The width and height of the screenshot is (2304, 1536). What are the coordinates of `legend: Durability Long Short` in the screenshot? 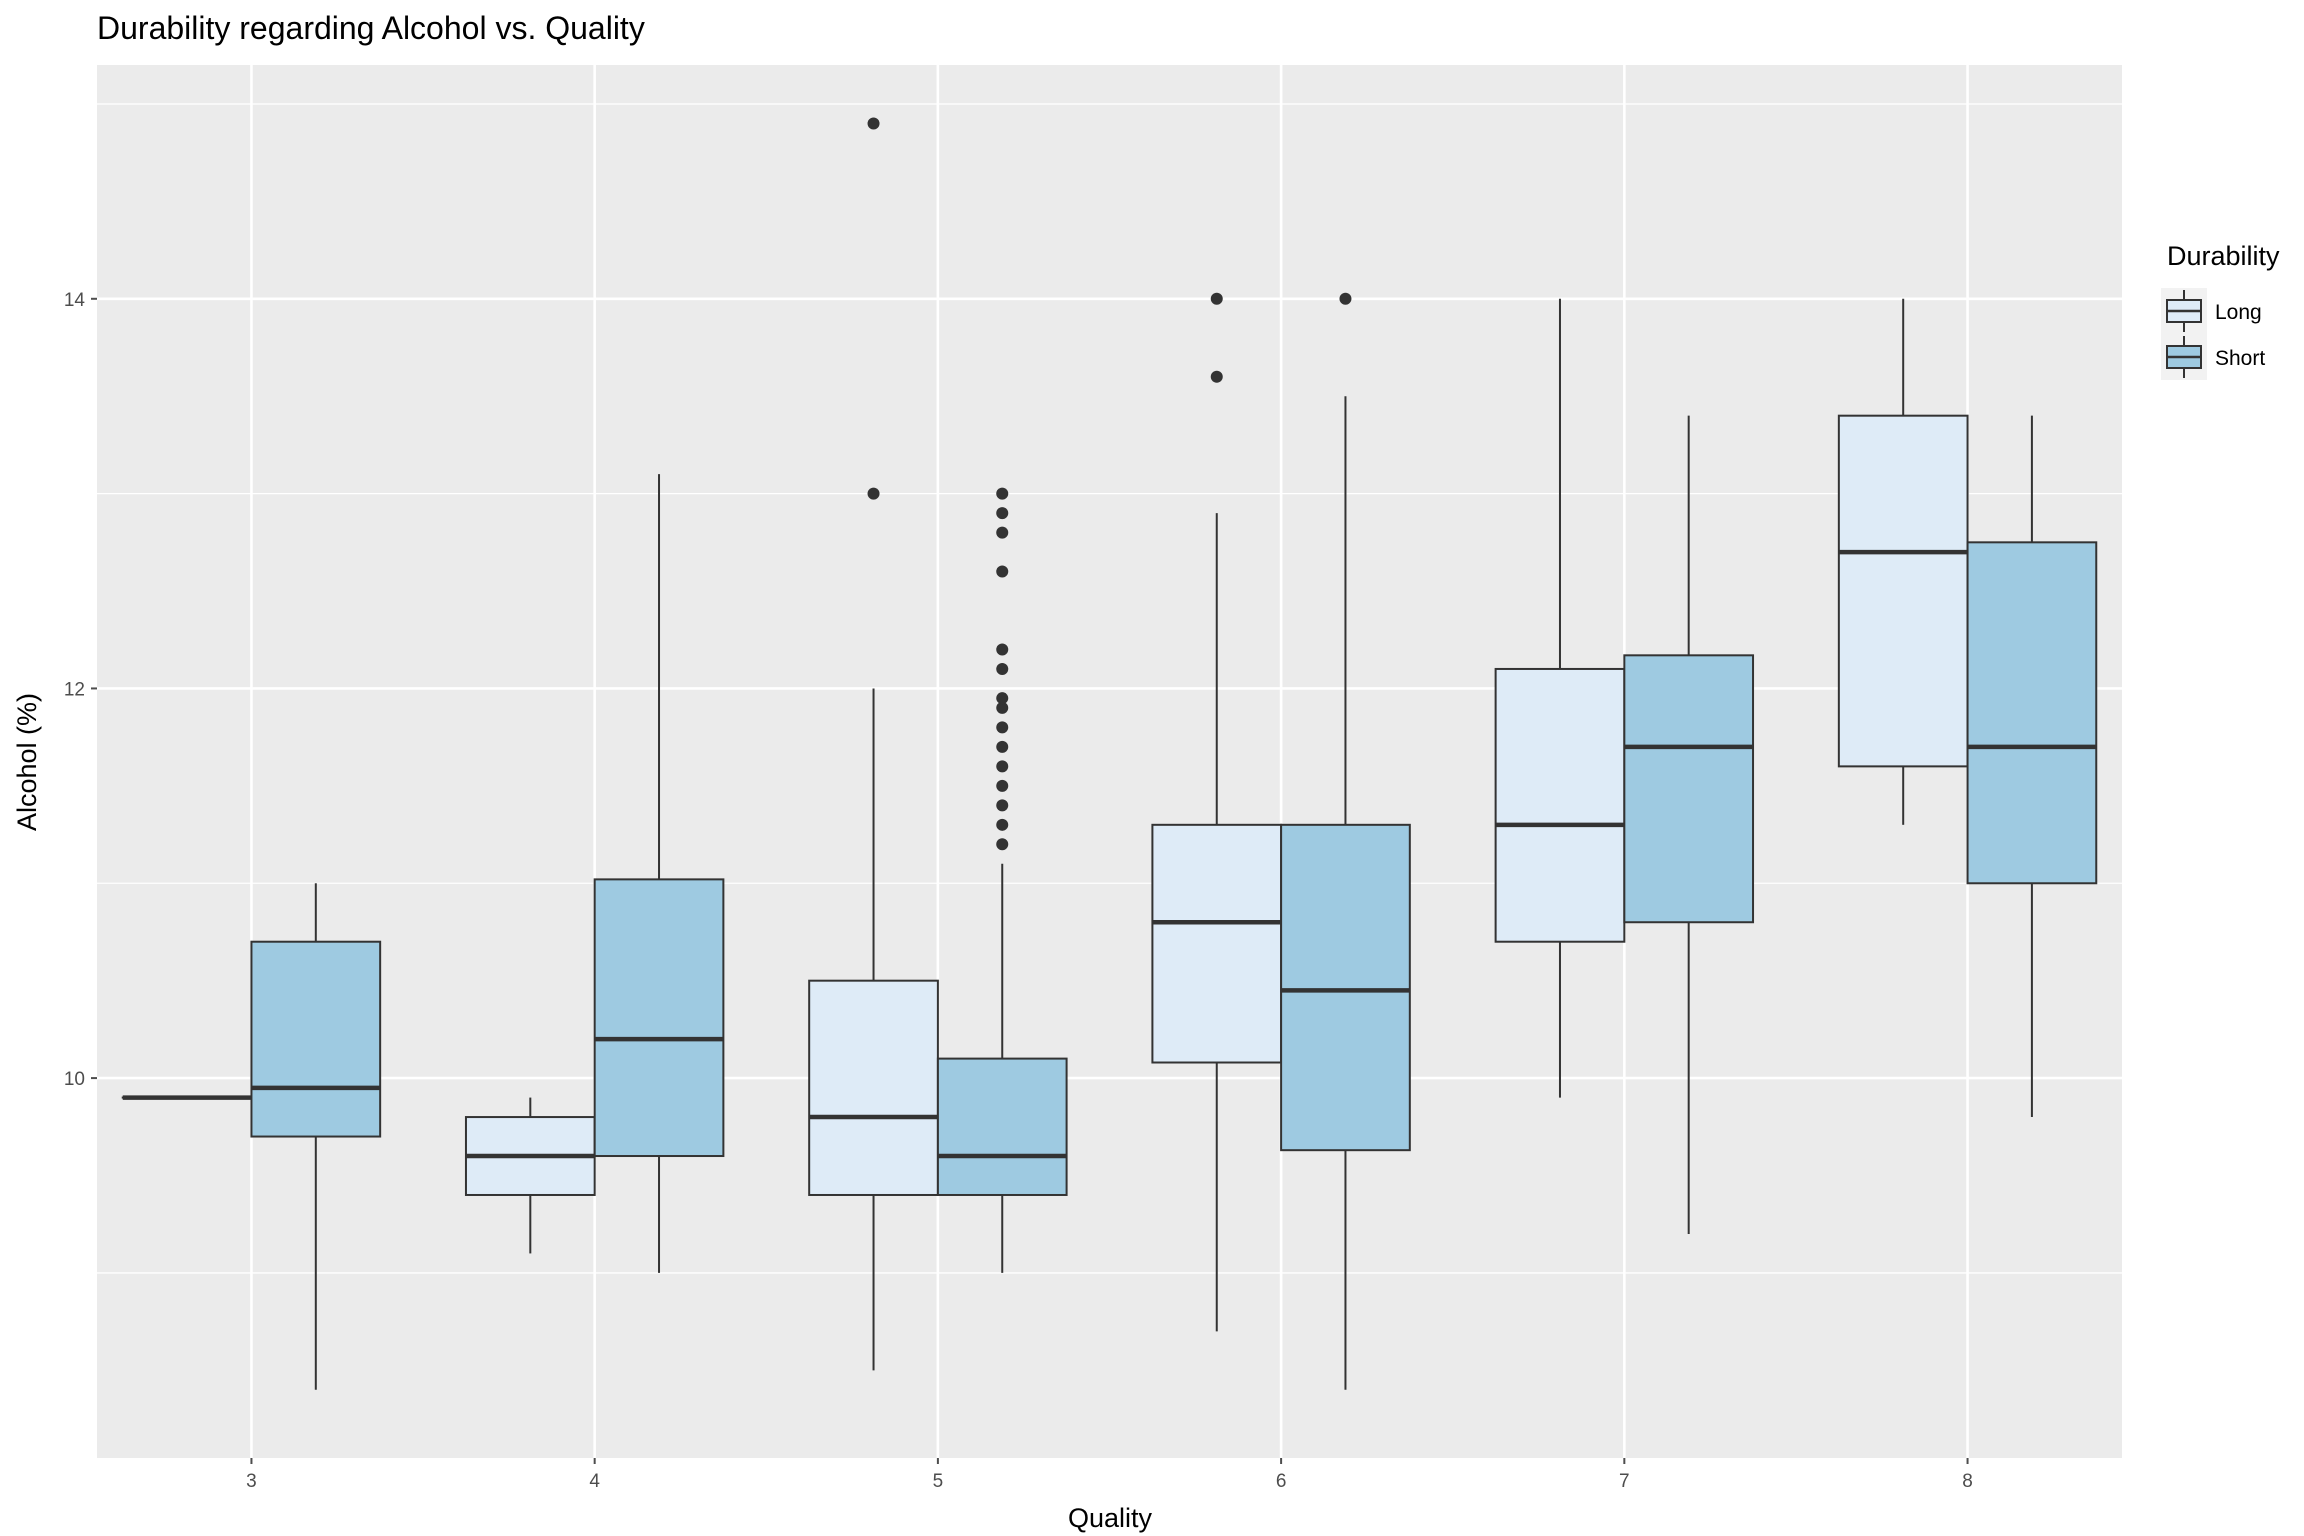 It's located at (2220, 310).